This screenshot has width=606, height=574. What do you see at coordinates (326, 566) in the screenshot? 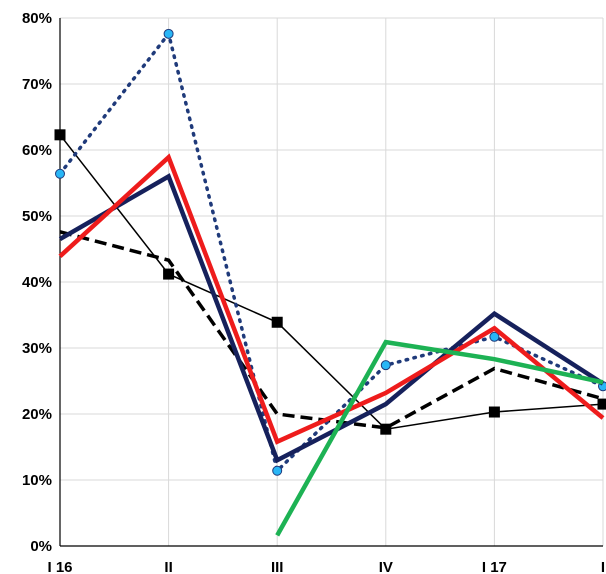
I see `x-axis-ticks: I 16 II III IV I 17 I` at bounding box center [326, 566].